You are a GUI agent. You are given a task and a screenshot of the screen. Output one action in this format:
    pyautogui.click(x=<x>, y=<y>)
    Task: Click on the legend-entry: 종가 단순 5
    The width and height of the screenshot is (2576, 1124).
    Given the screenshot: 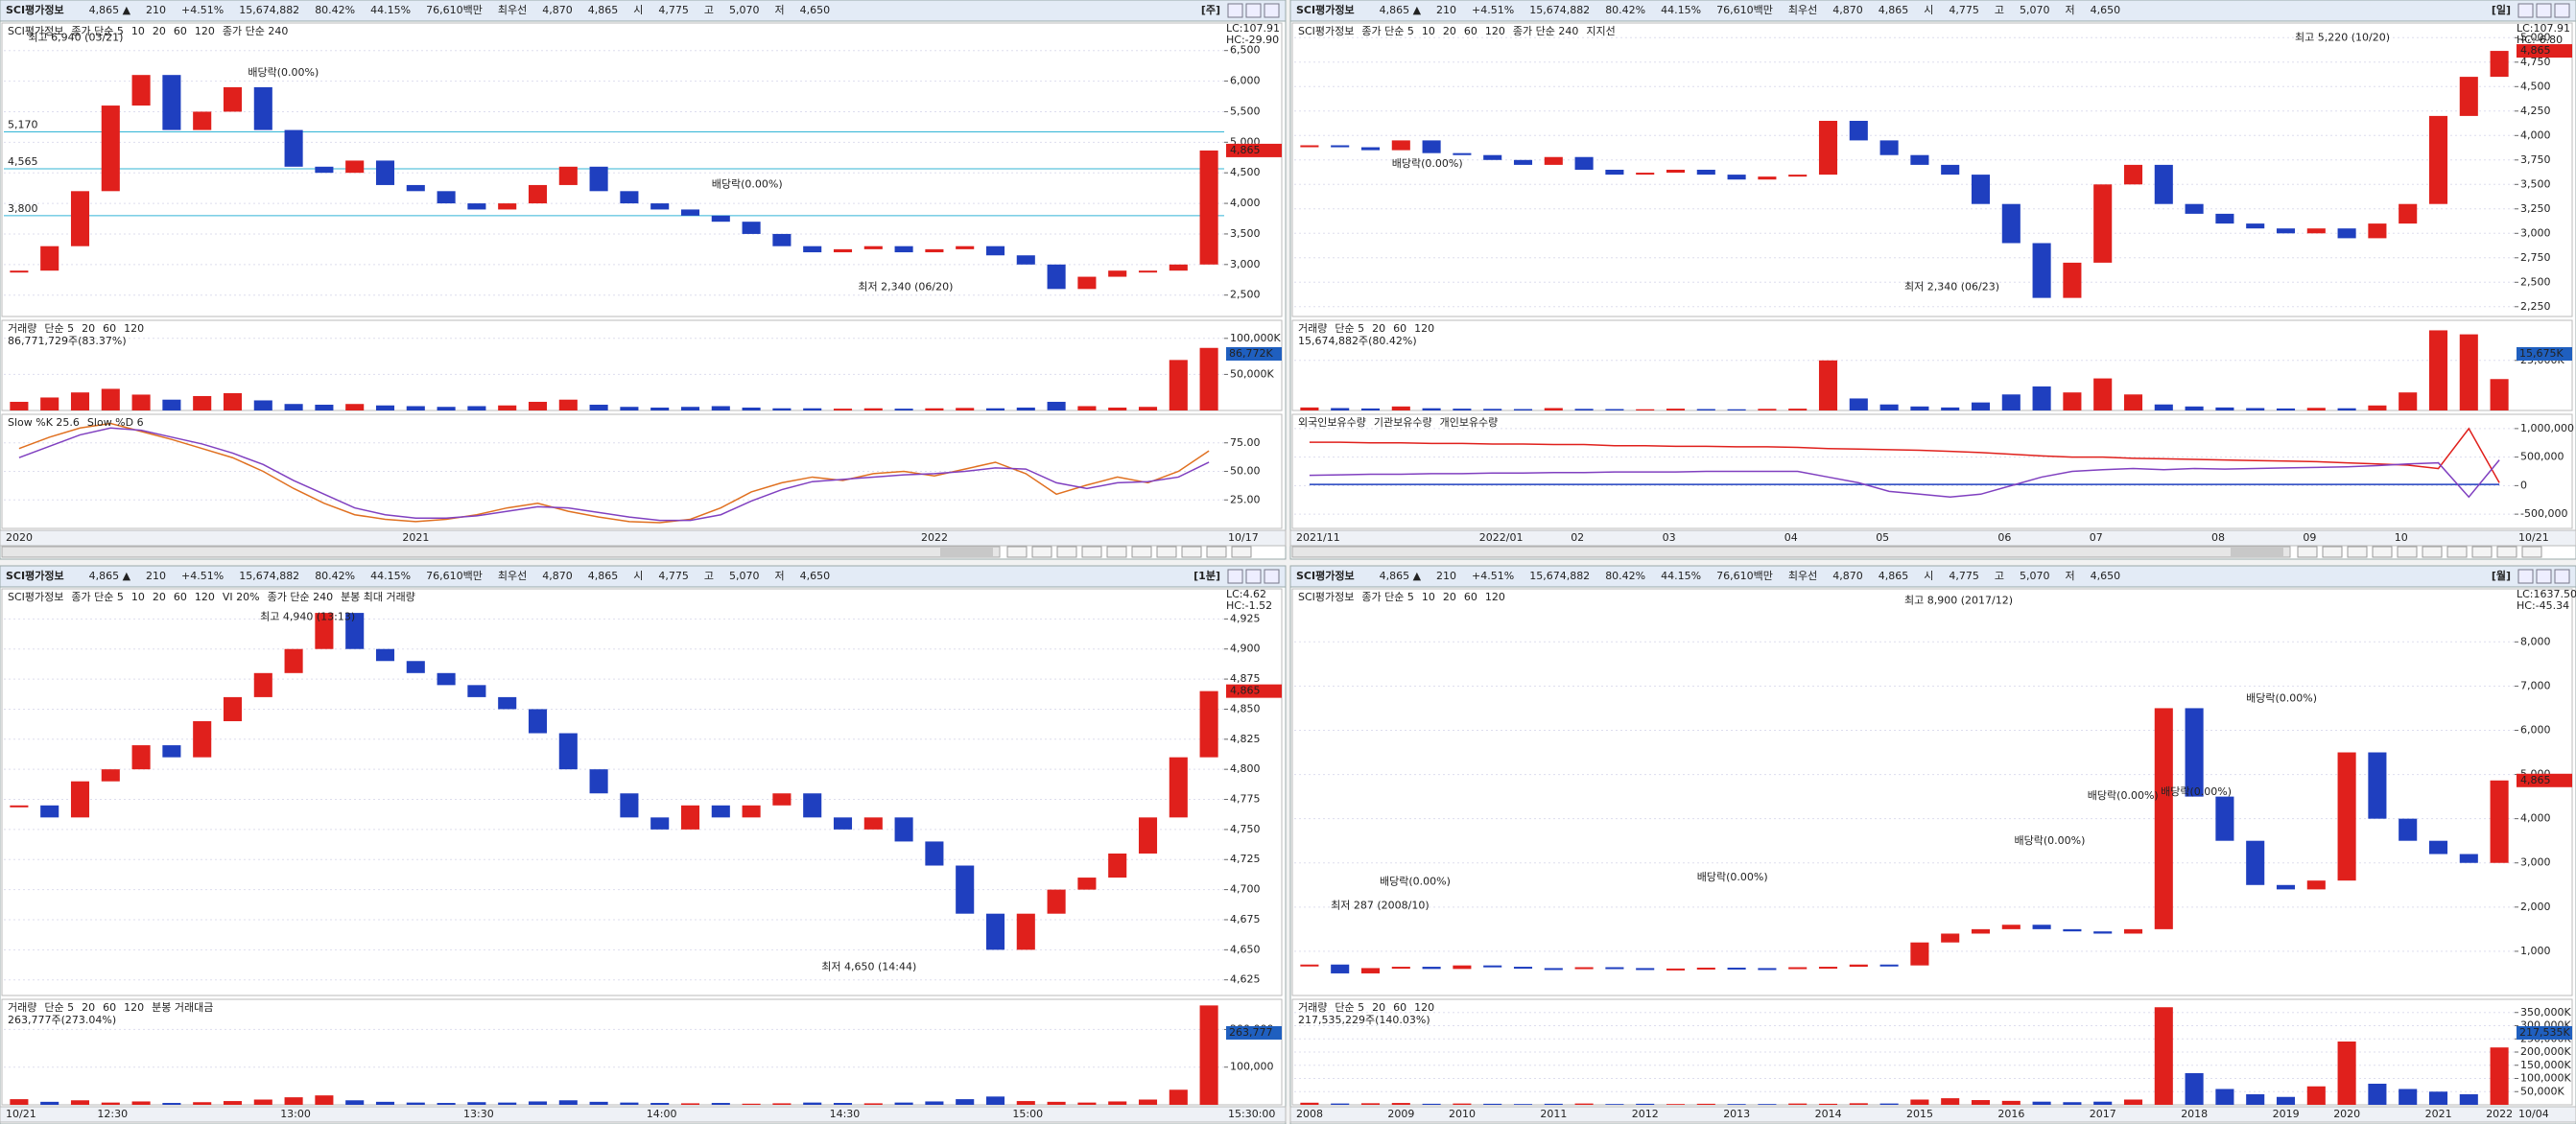 What is the action you would take?
    pyautogui.click(x=1387, y=597)
    